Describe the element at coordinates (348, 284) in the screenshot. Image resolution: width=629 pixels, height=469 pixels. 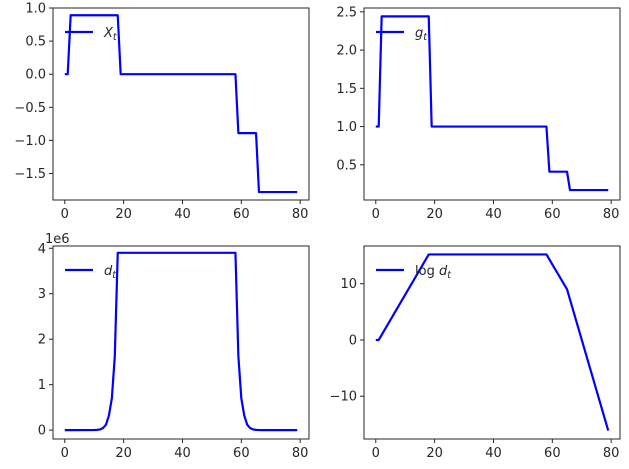
I see `y-tick-label: 10` at that location.